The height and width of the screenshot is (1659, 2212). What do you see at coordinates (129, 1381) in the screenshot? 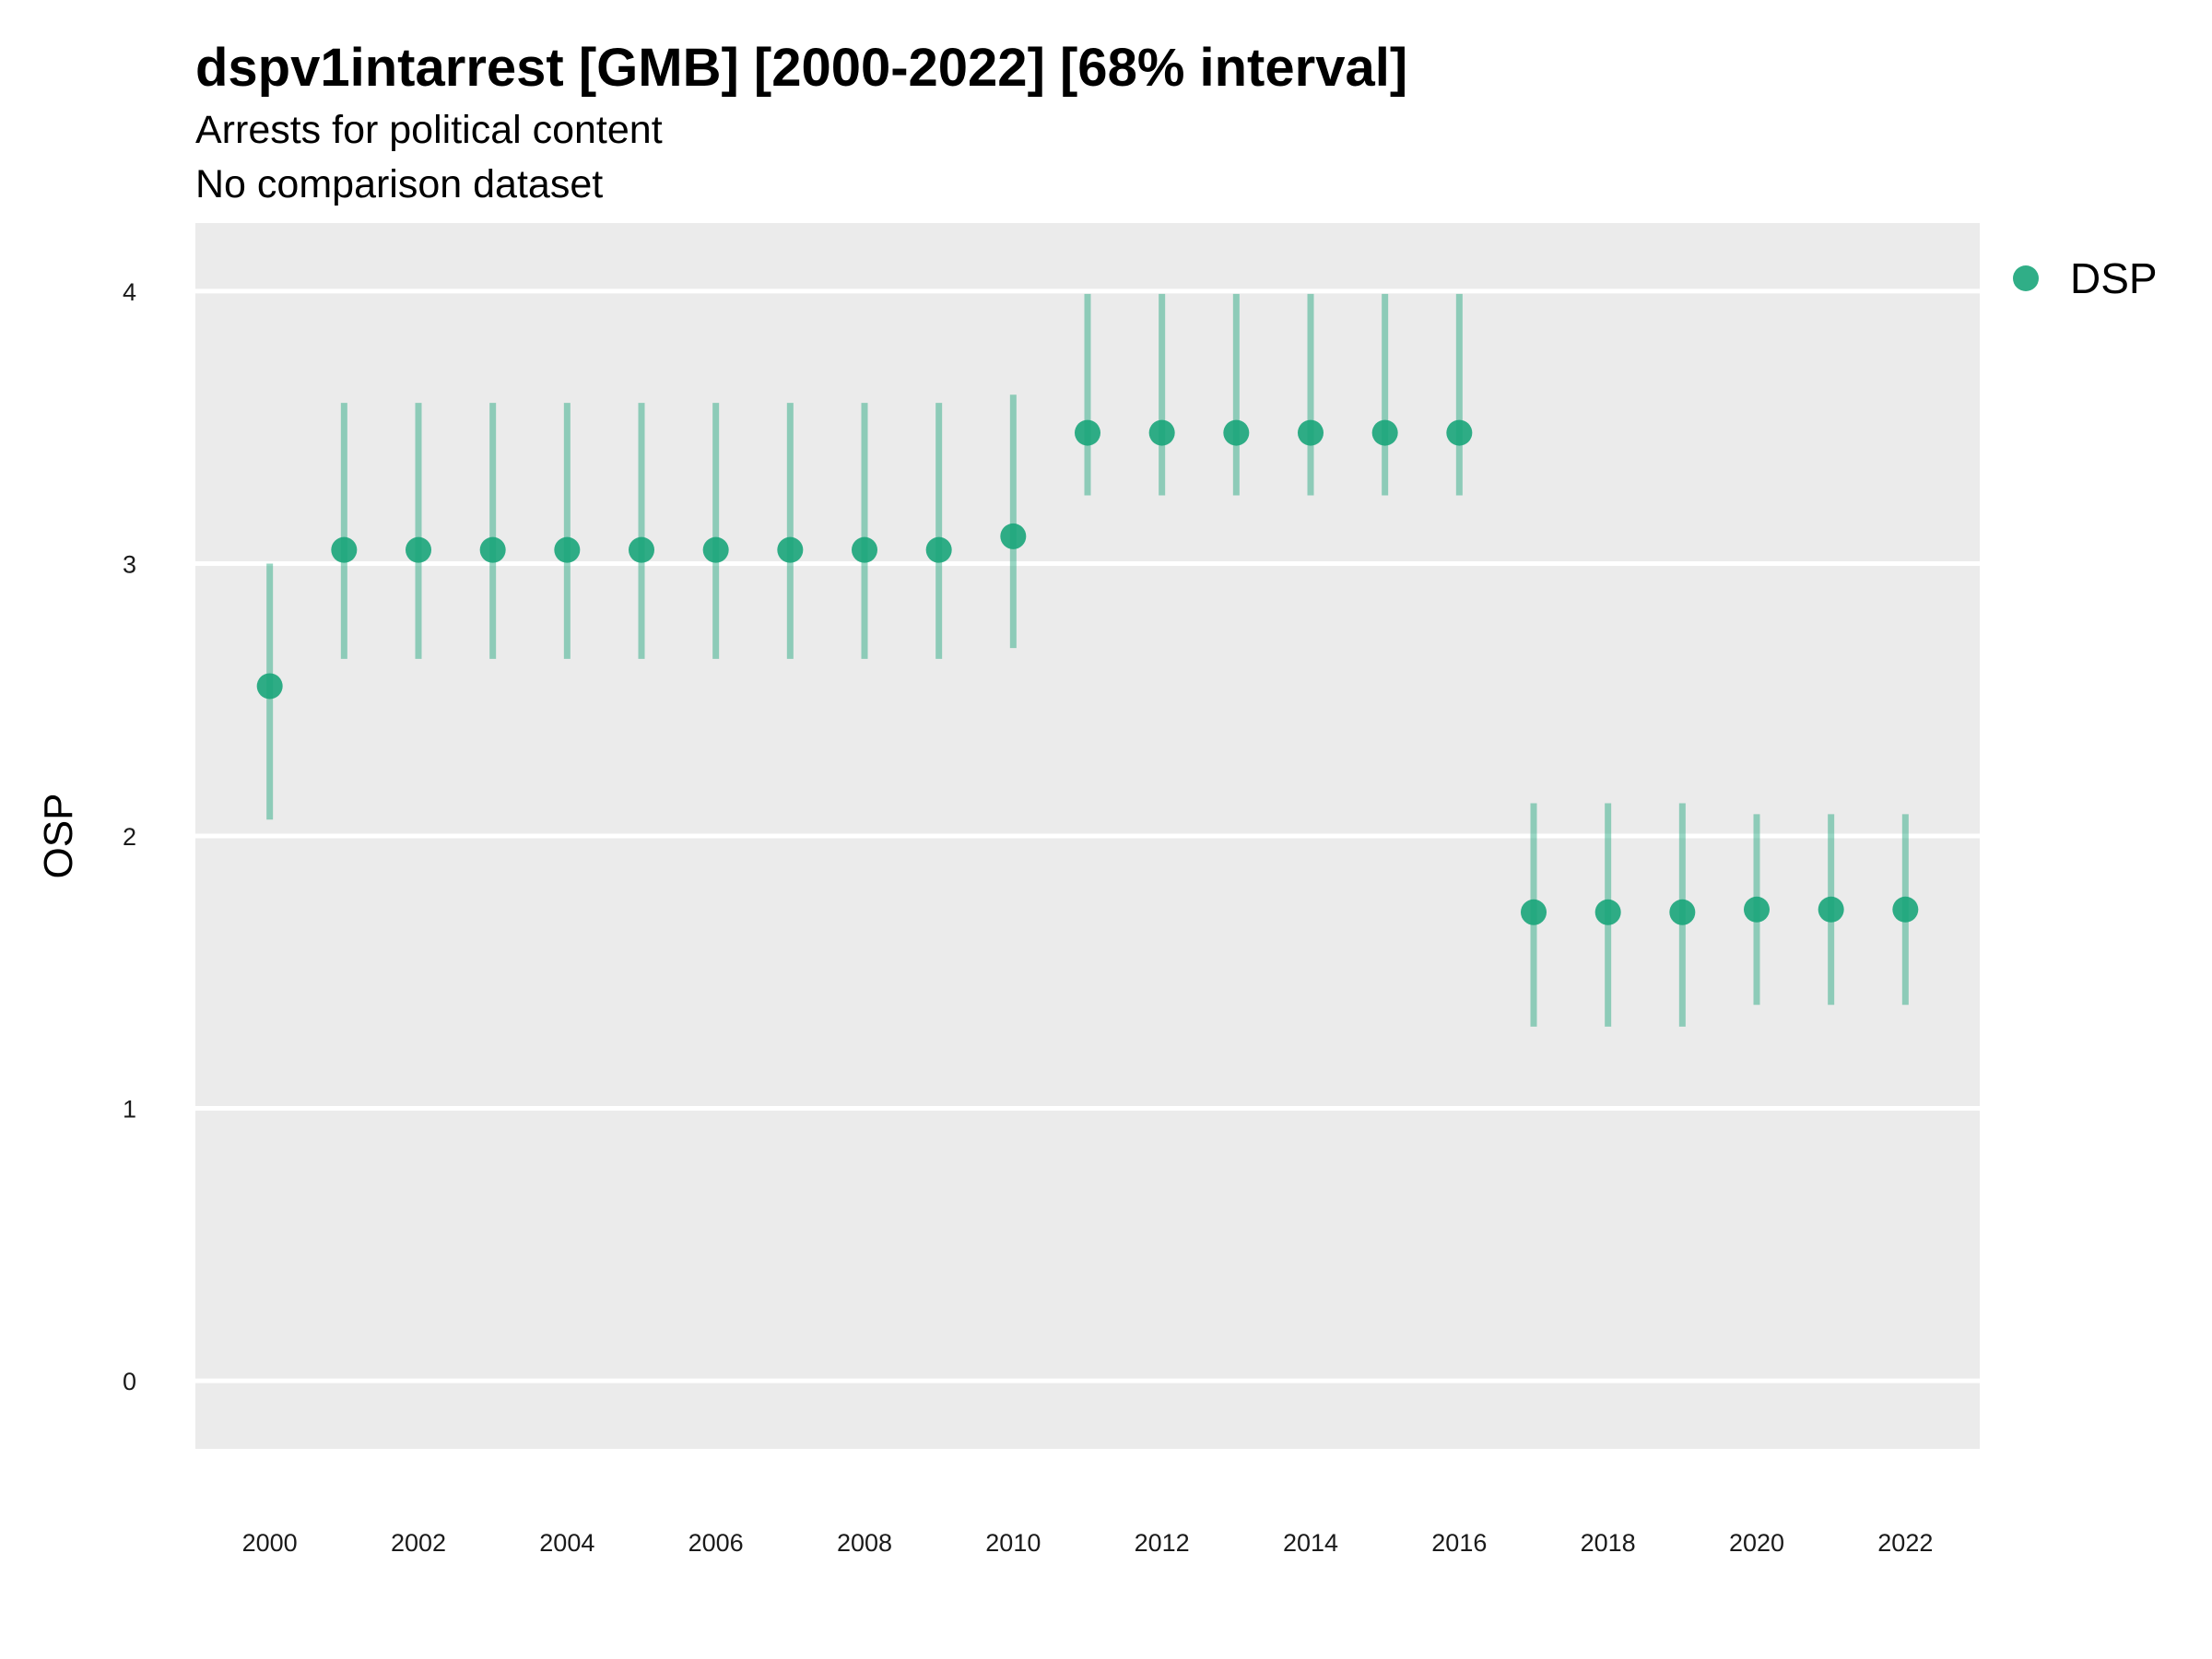
I see `y-tick-label: 0` at bounding box center [129, 1381].